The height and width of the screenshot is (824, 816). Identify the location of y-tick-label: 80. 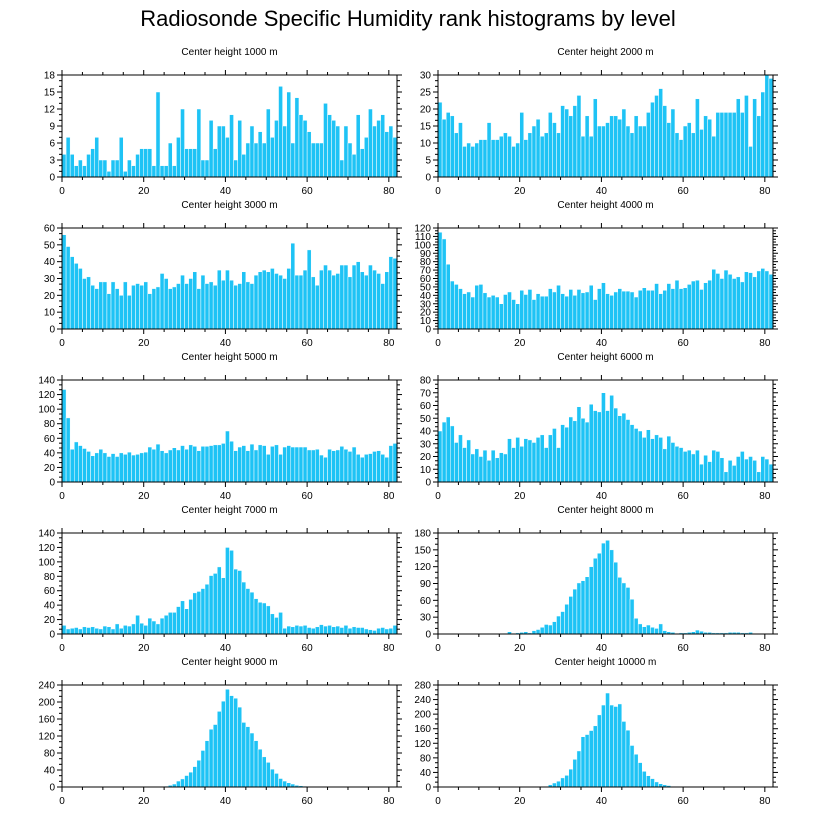
(50, 754).